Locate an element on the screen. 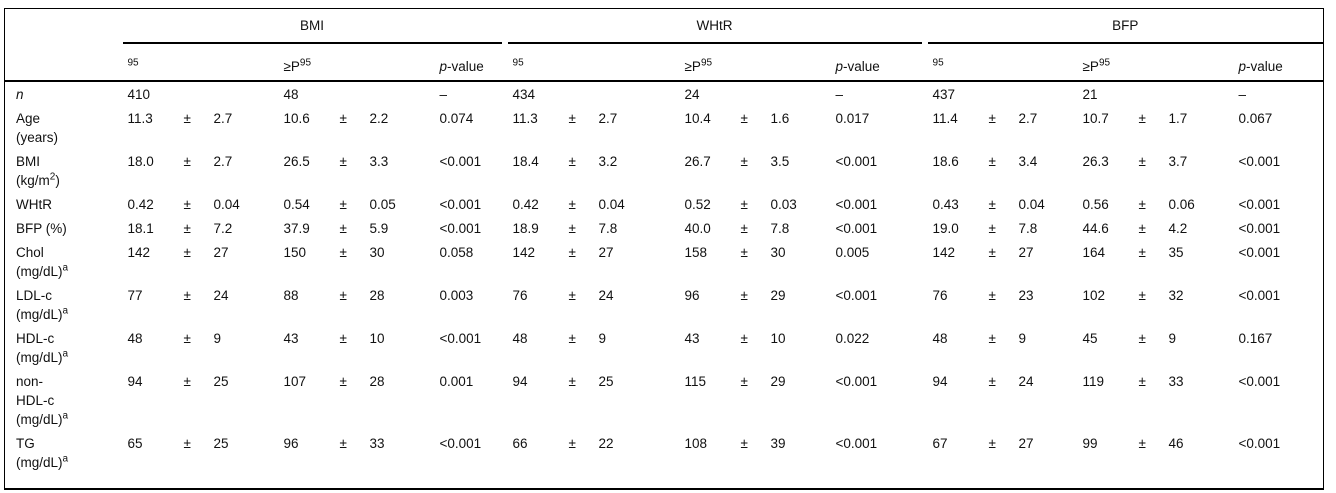 This screenshot has width=1336, height=493. corner-cell is located at coordinates (63, 62).